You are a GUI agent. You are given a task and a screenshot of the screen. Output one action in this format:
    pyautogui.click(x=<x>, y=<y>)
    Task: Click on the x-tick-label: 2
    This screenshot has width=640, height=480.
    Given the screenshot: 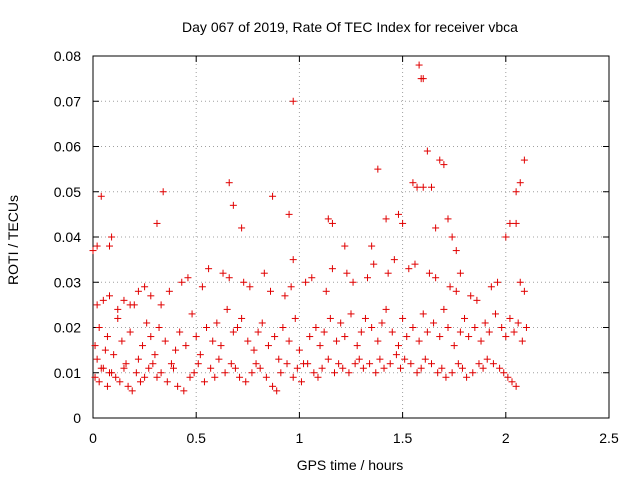 What is the action you would take?
    pyautogui.click(x=506, y=438)
    